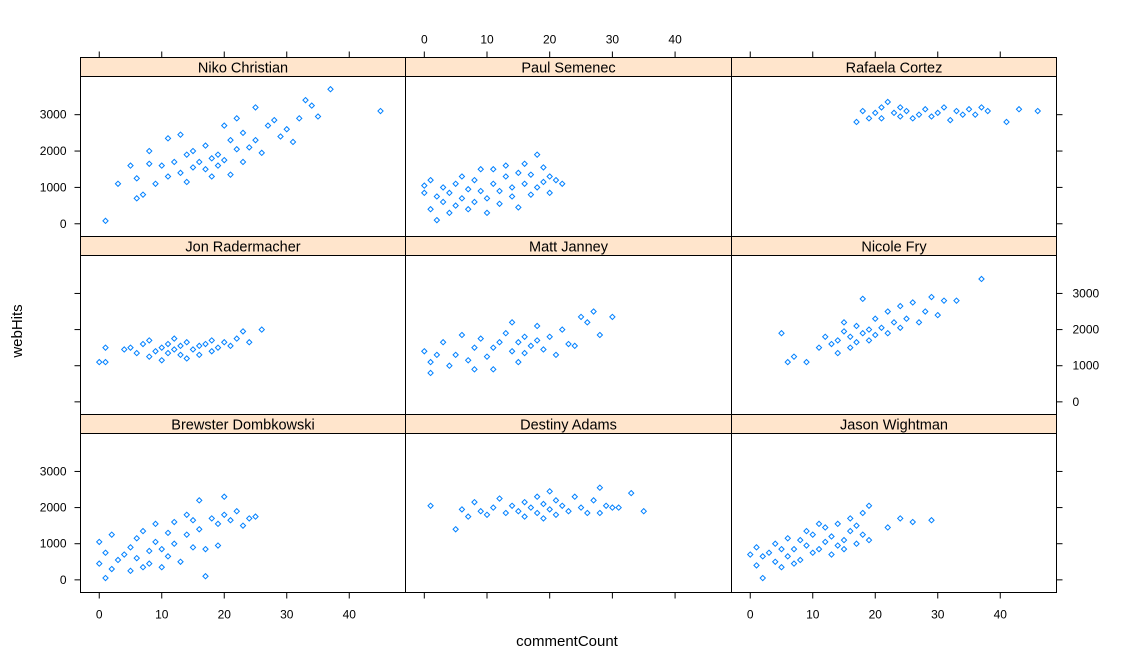 Image resolution: width=1124 pixels, height=663 pixels. What do you see at coordinates (1086, 330) in the screenshot?
I see `y-tick-label: 2000` at bounding box center [1086, 330].